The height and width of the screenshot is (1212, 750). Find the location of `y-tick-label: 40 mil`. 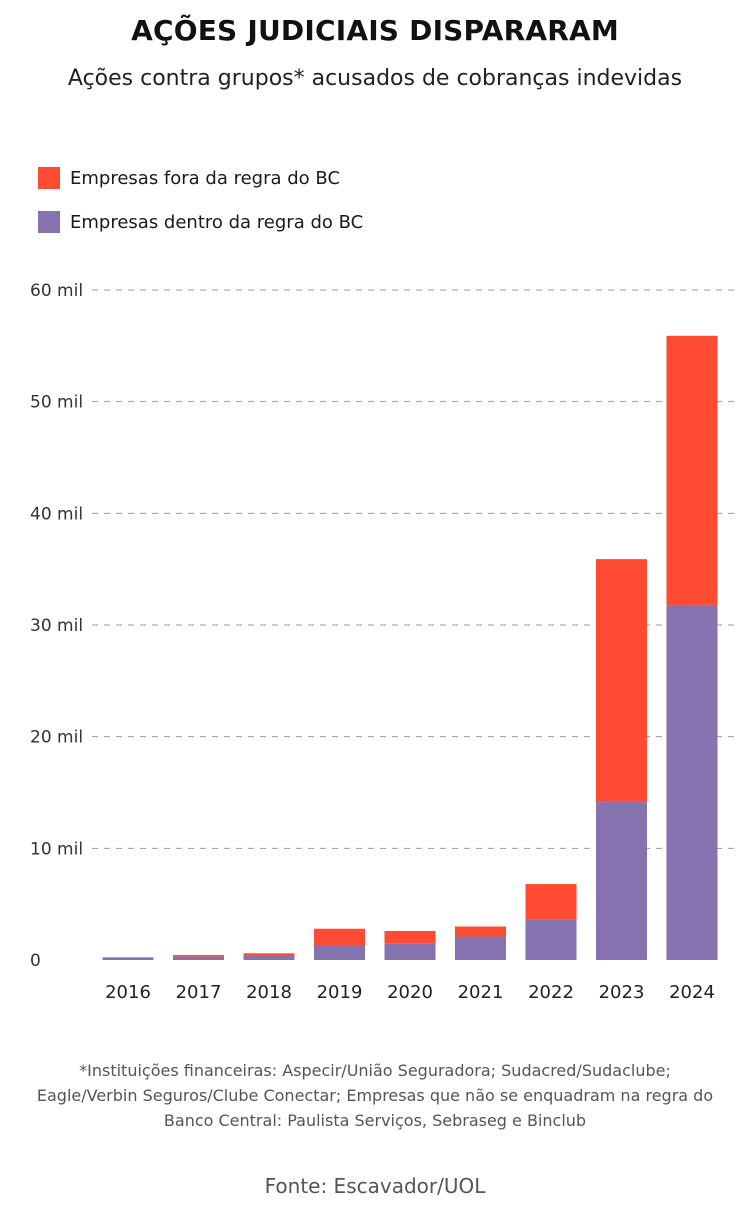

y-tick-label: 40 mil is located at coordinates (56, 514).